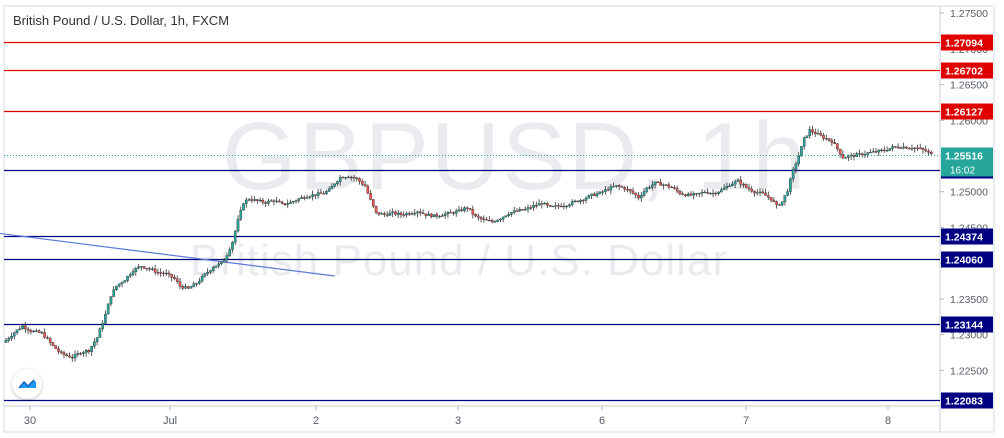  What do you see at coordinates (888, 421) in the screenshot?
I see `x-tick-label: 8` at bounding box center [888, 421].